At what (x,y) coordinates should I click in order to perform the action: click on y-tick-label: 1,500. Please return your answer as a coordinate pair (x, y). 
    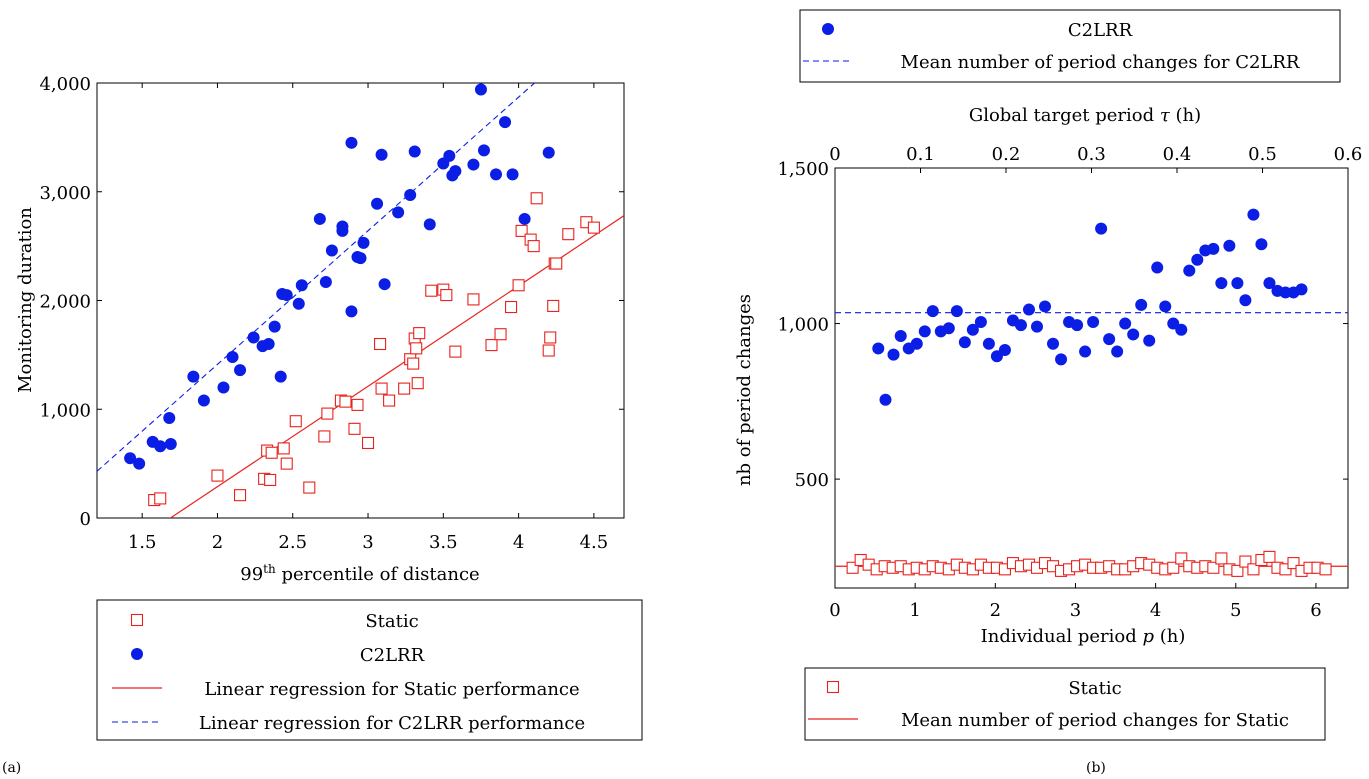
    Looking at the image, I should click on (803, 169).